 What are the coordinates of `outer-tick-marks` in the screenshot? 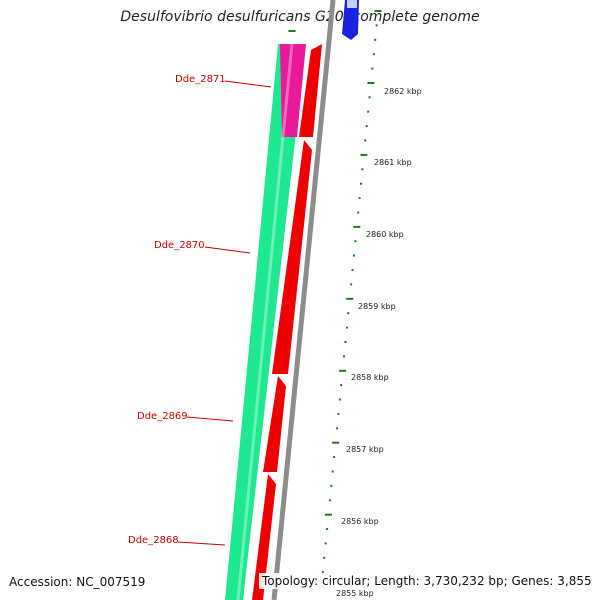 It's located at (349, 299).